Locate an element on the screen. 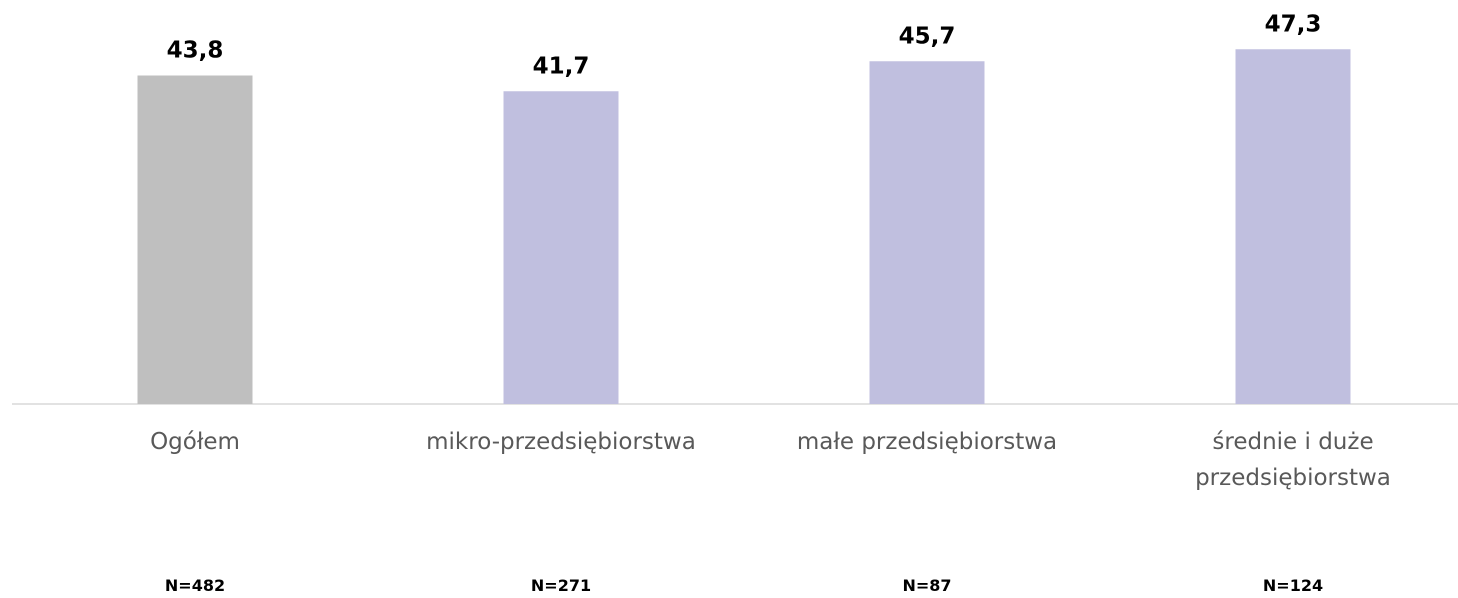 The image size is (1458, 598). sample-size: N=124 is located at coordinates (1293, 585).